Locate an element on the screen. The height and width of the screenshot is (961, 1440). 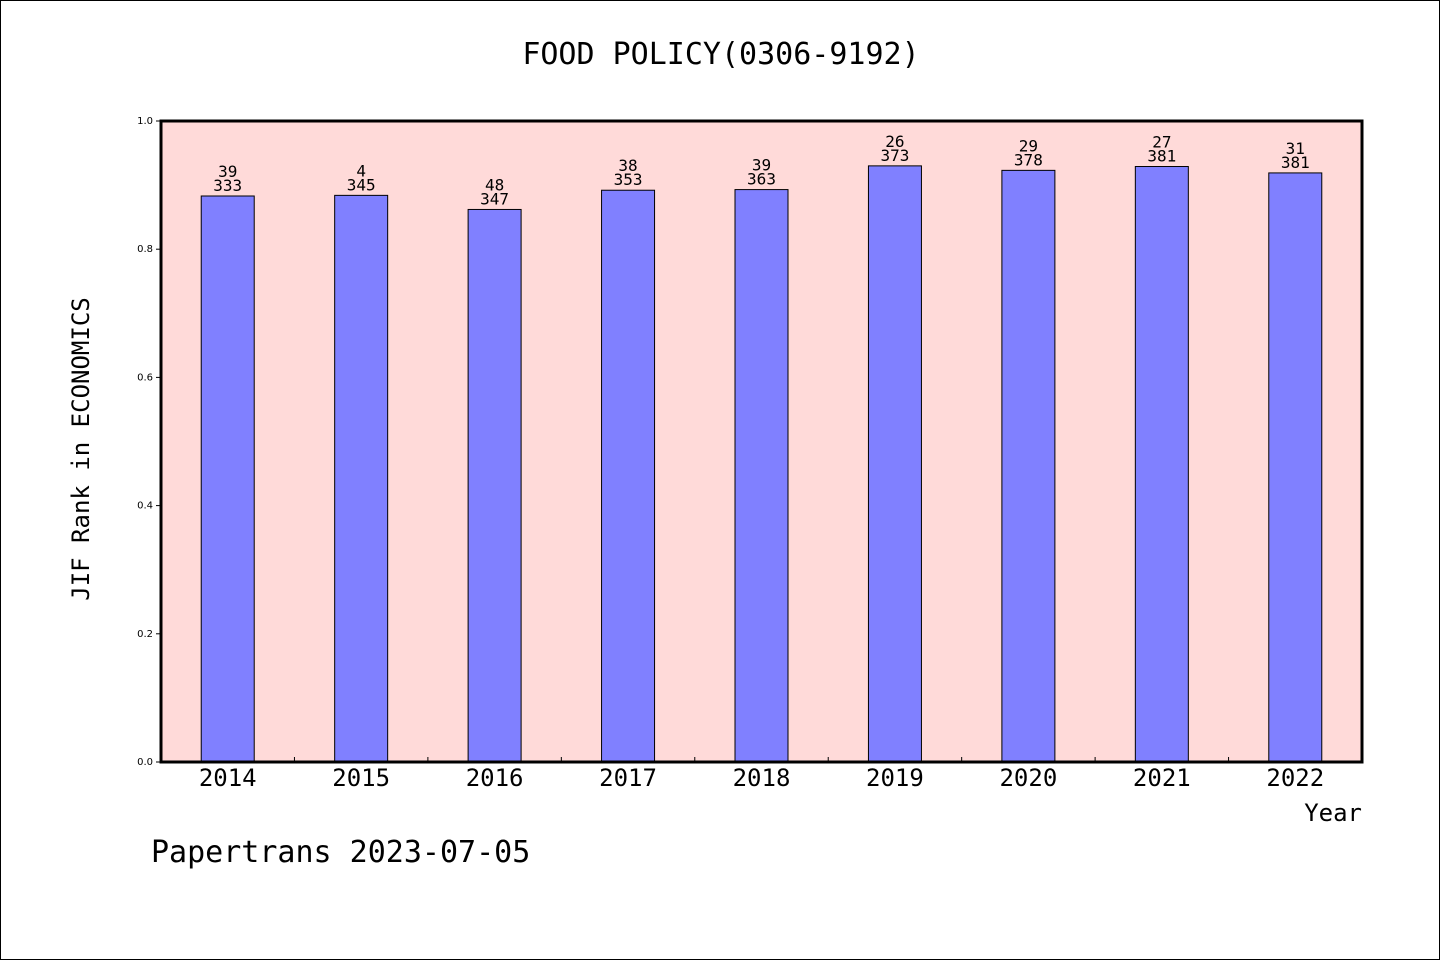
x-axis-label: Year is located at coordinates (1333, 813).